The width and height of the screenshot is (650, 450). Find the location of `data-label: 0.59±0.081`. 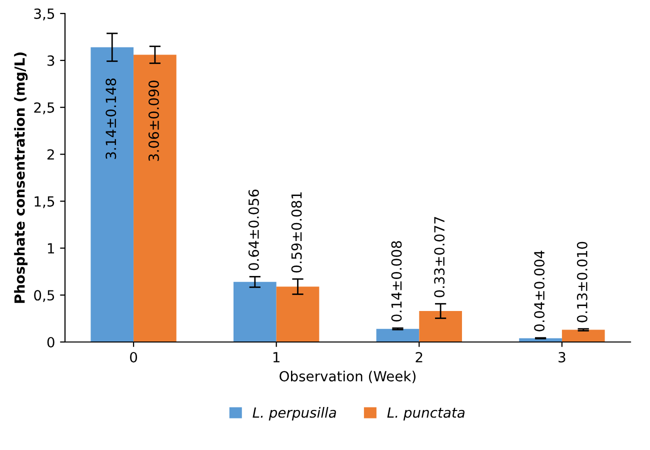

data-label: 0.59±0.081 is located at coordinates (296, 232).